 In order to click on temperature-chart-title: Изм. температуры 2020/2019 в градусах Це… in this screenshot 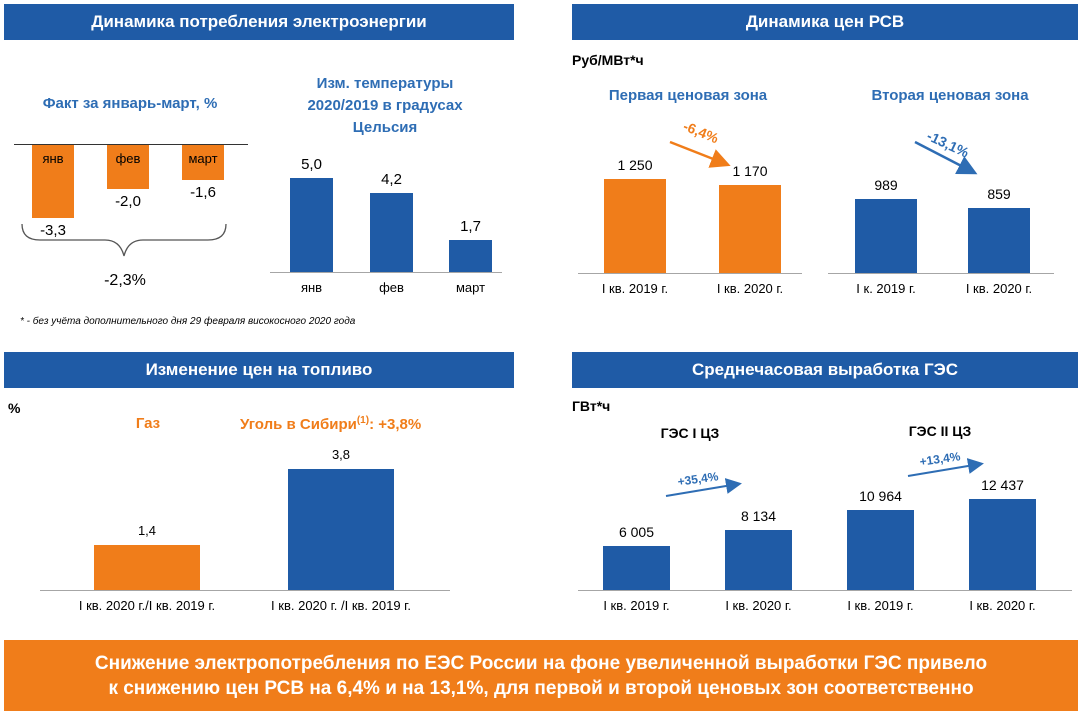, I will do `click(385, 105)`.